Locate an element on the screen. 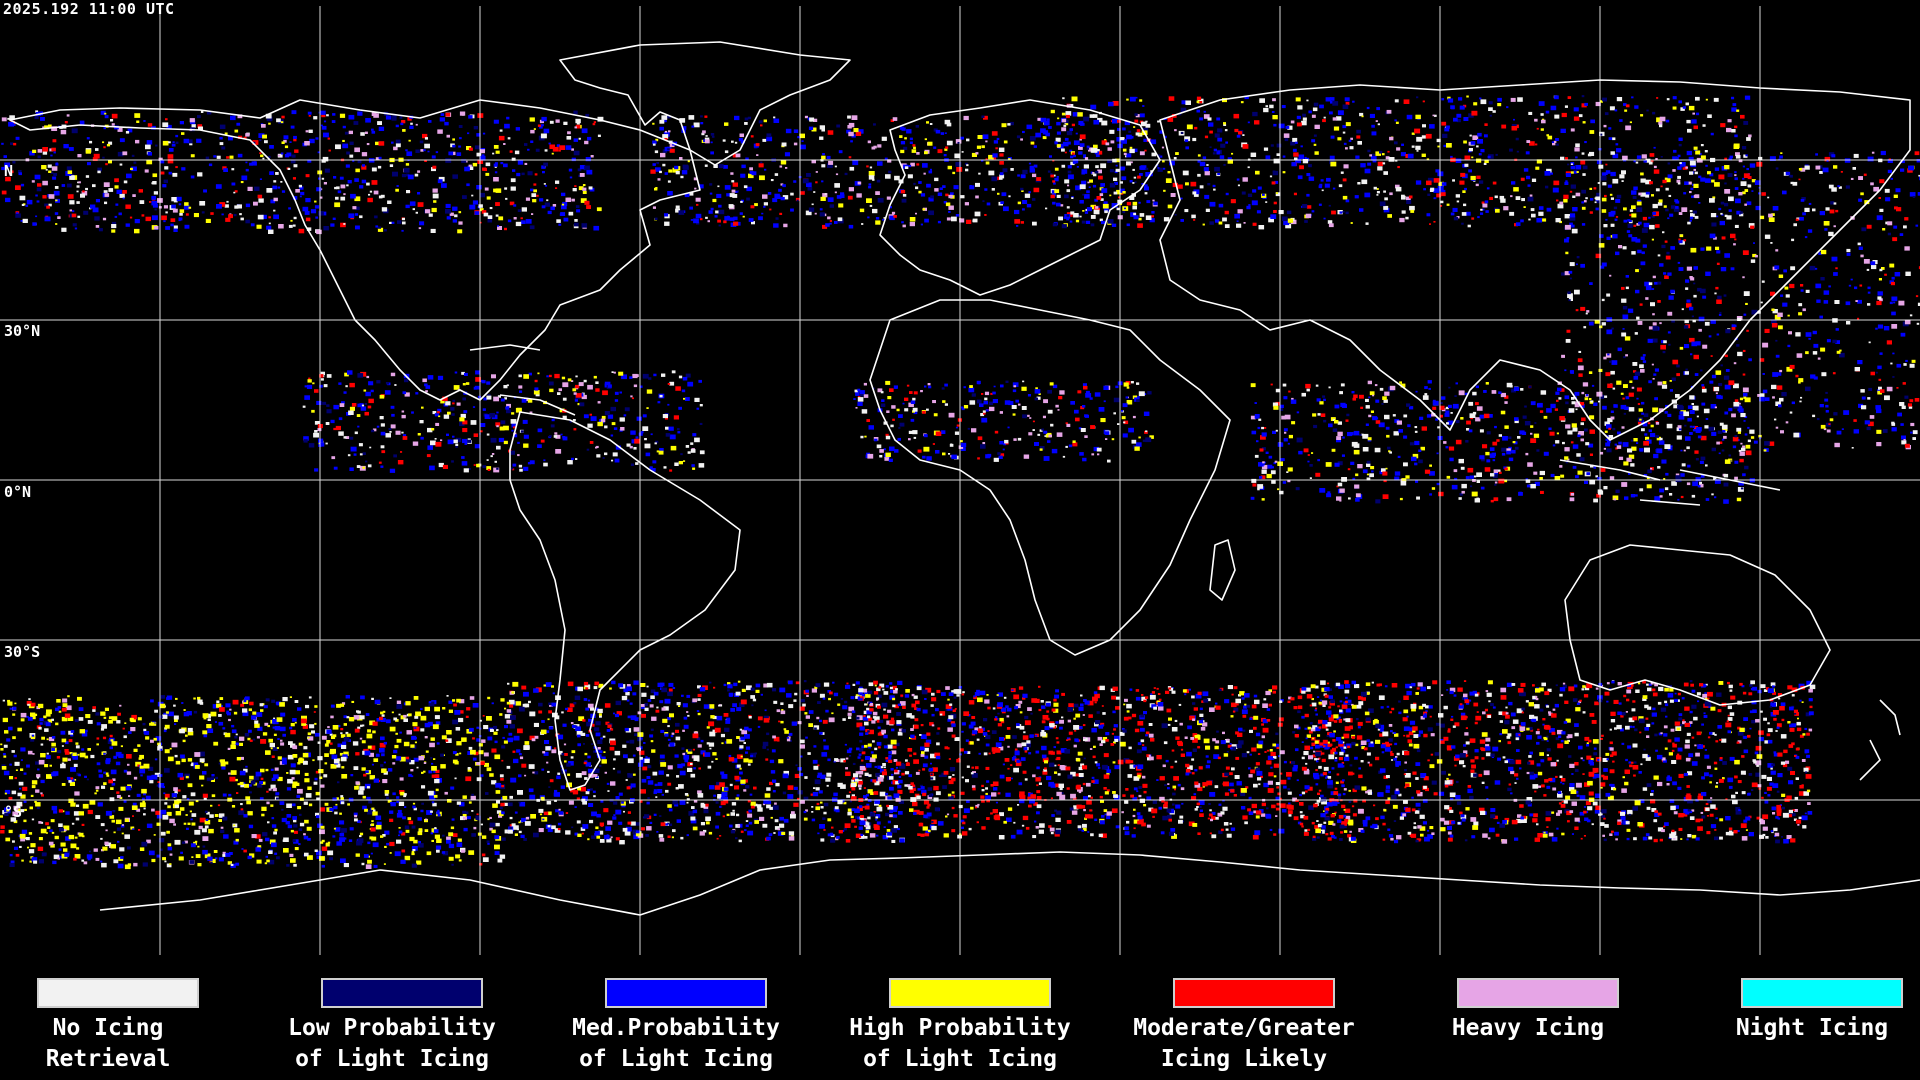 The image size is (1920, 1080). legend-swatch-night-icing is located at coordinates (1822, 993).